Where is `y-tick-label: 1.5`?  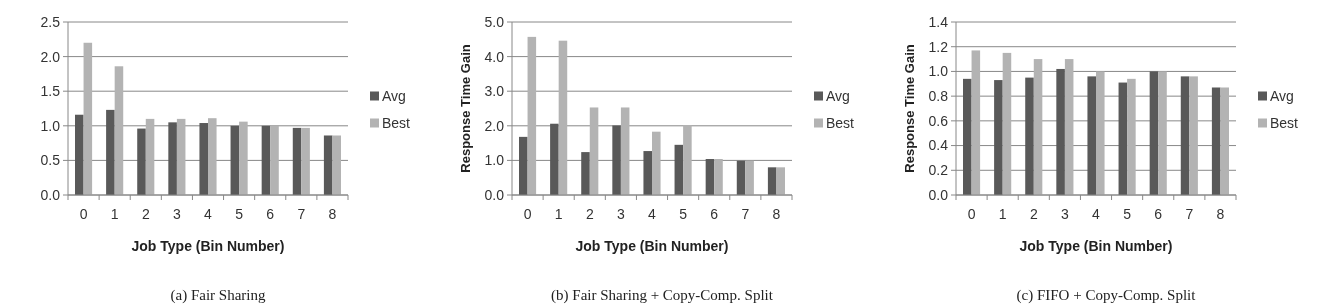 y-tick-label: 1.5 is located at coordinates (50, 91).